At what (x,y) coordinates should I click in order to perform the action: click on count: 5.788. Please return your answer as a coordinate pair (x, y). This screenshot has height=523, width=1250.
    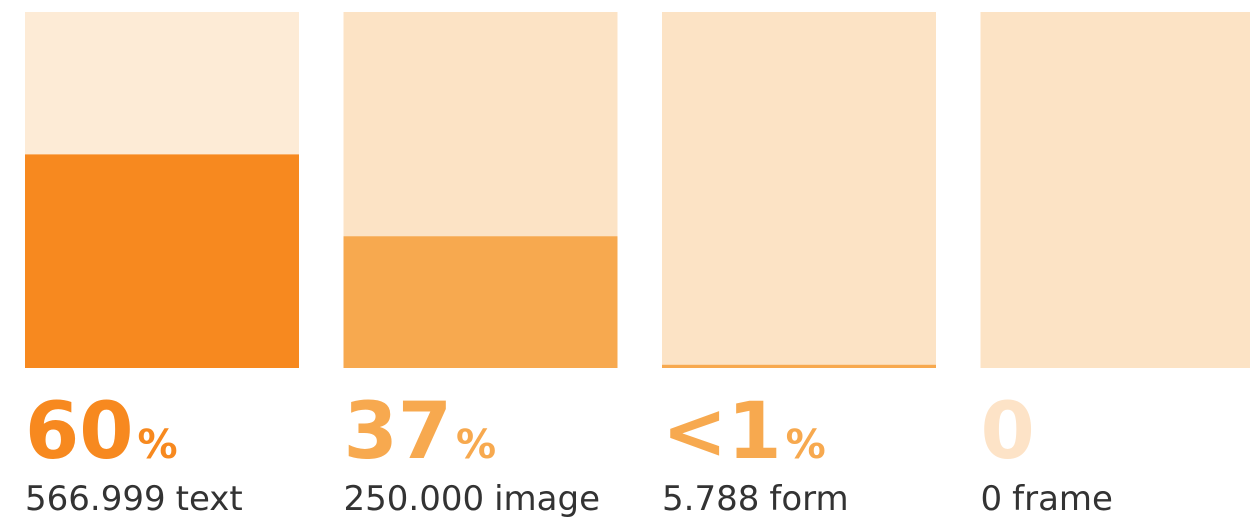
    Looking at the image, I should click on (710, 499).